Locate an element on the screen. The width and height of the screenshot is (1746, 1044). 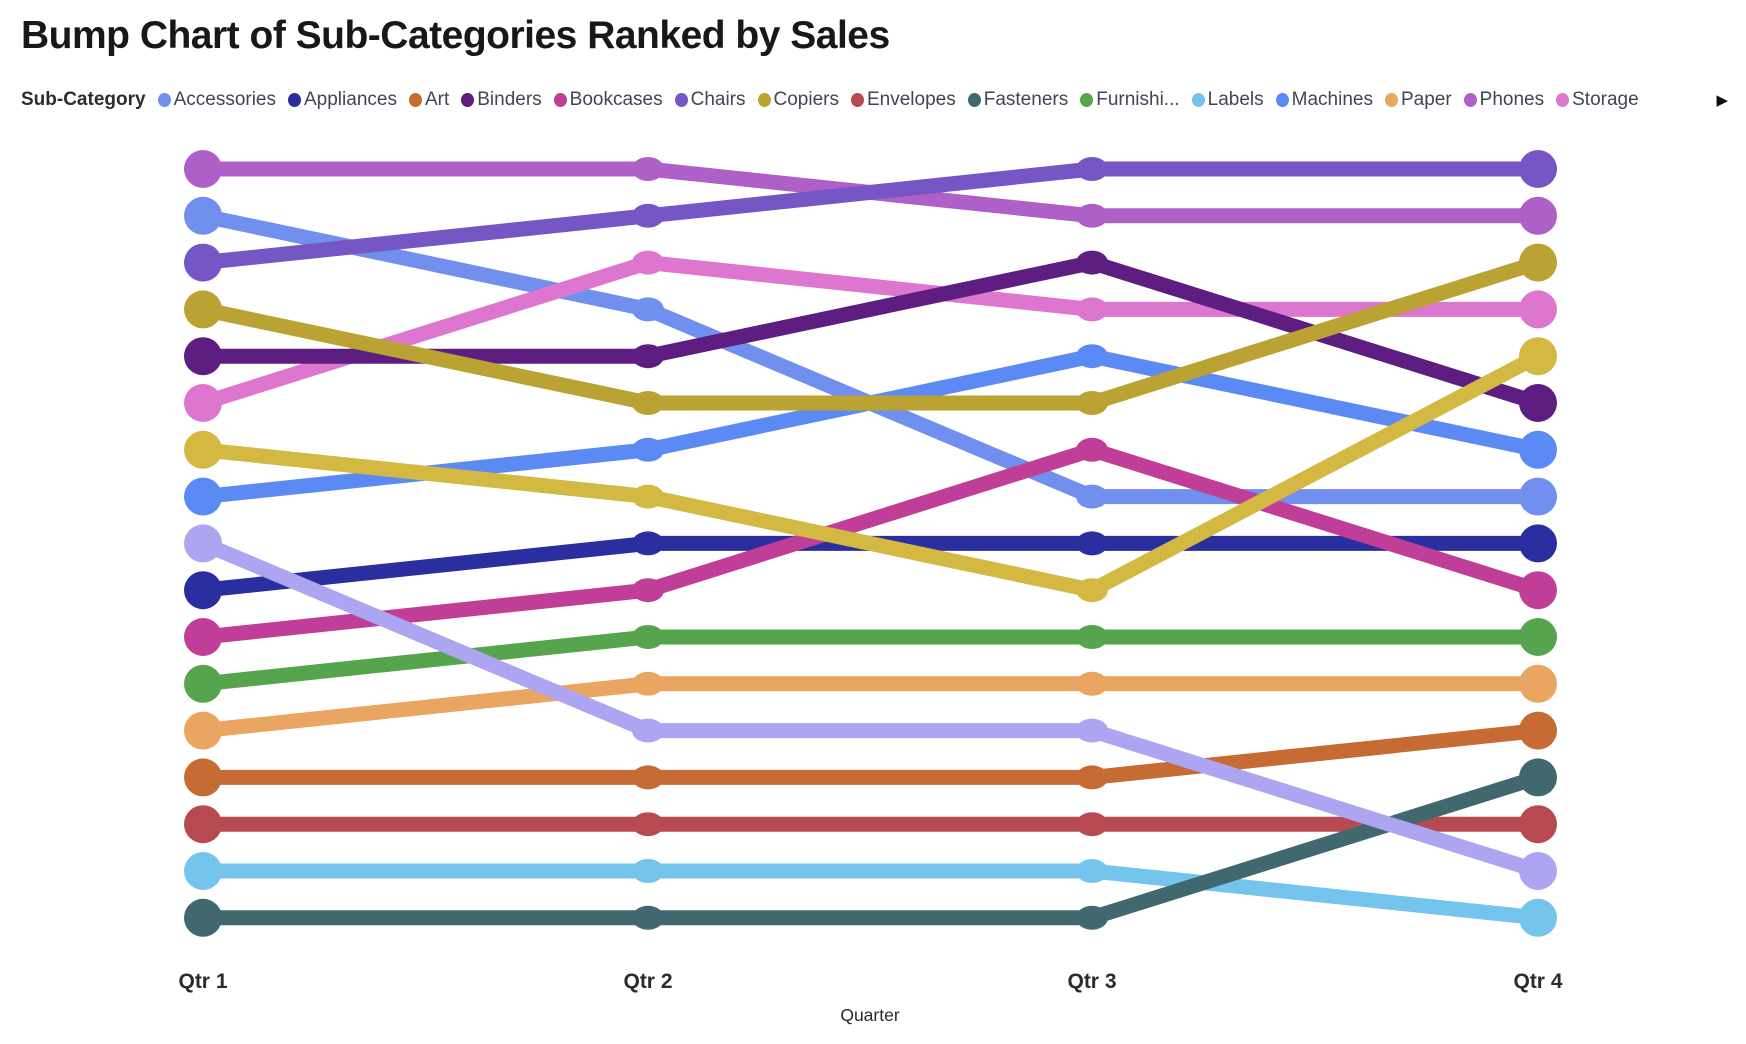
mark-appliances-q1 is located at coordinates (203, 590).